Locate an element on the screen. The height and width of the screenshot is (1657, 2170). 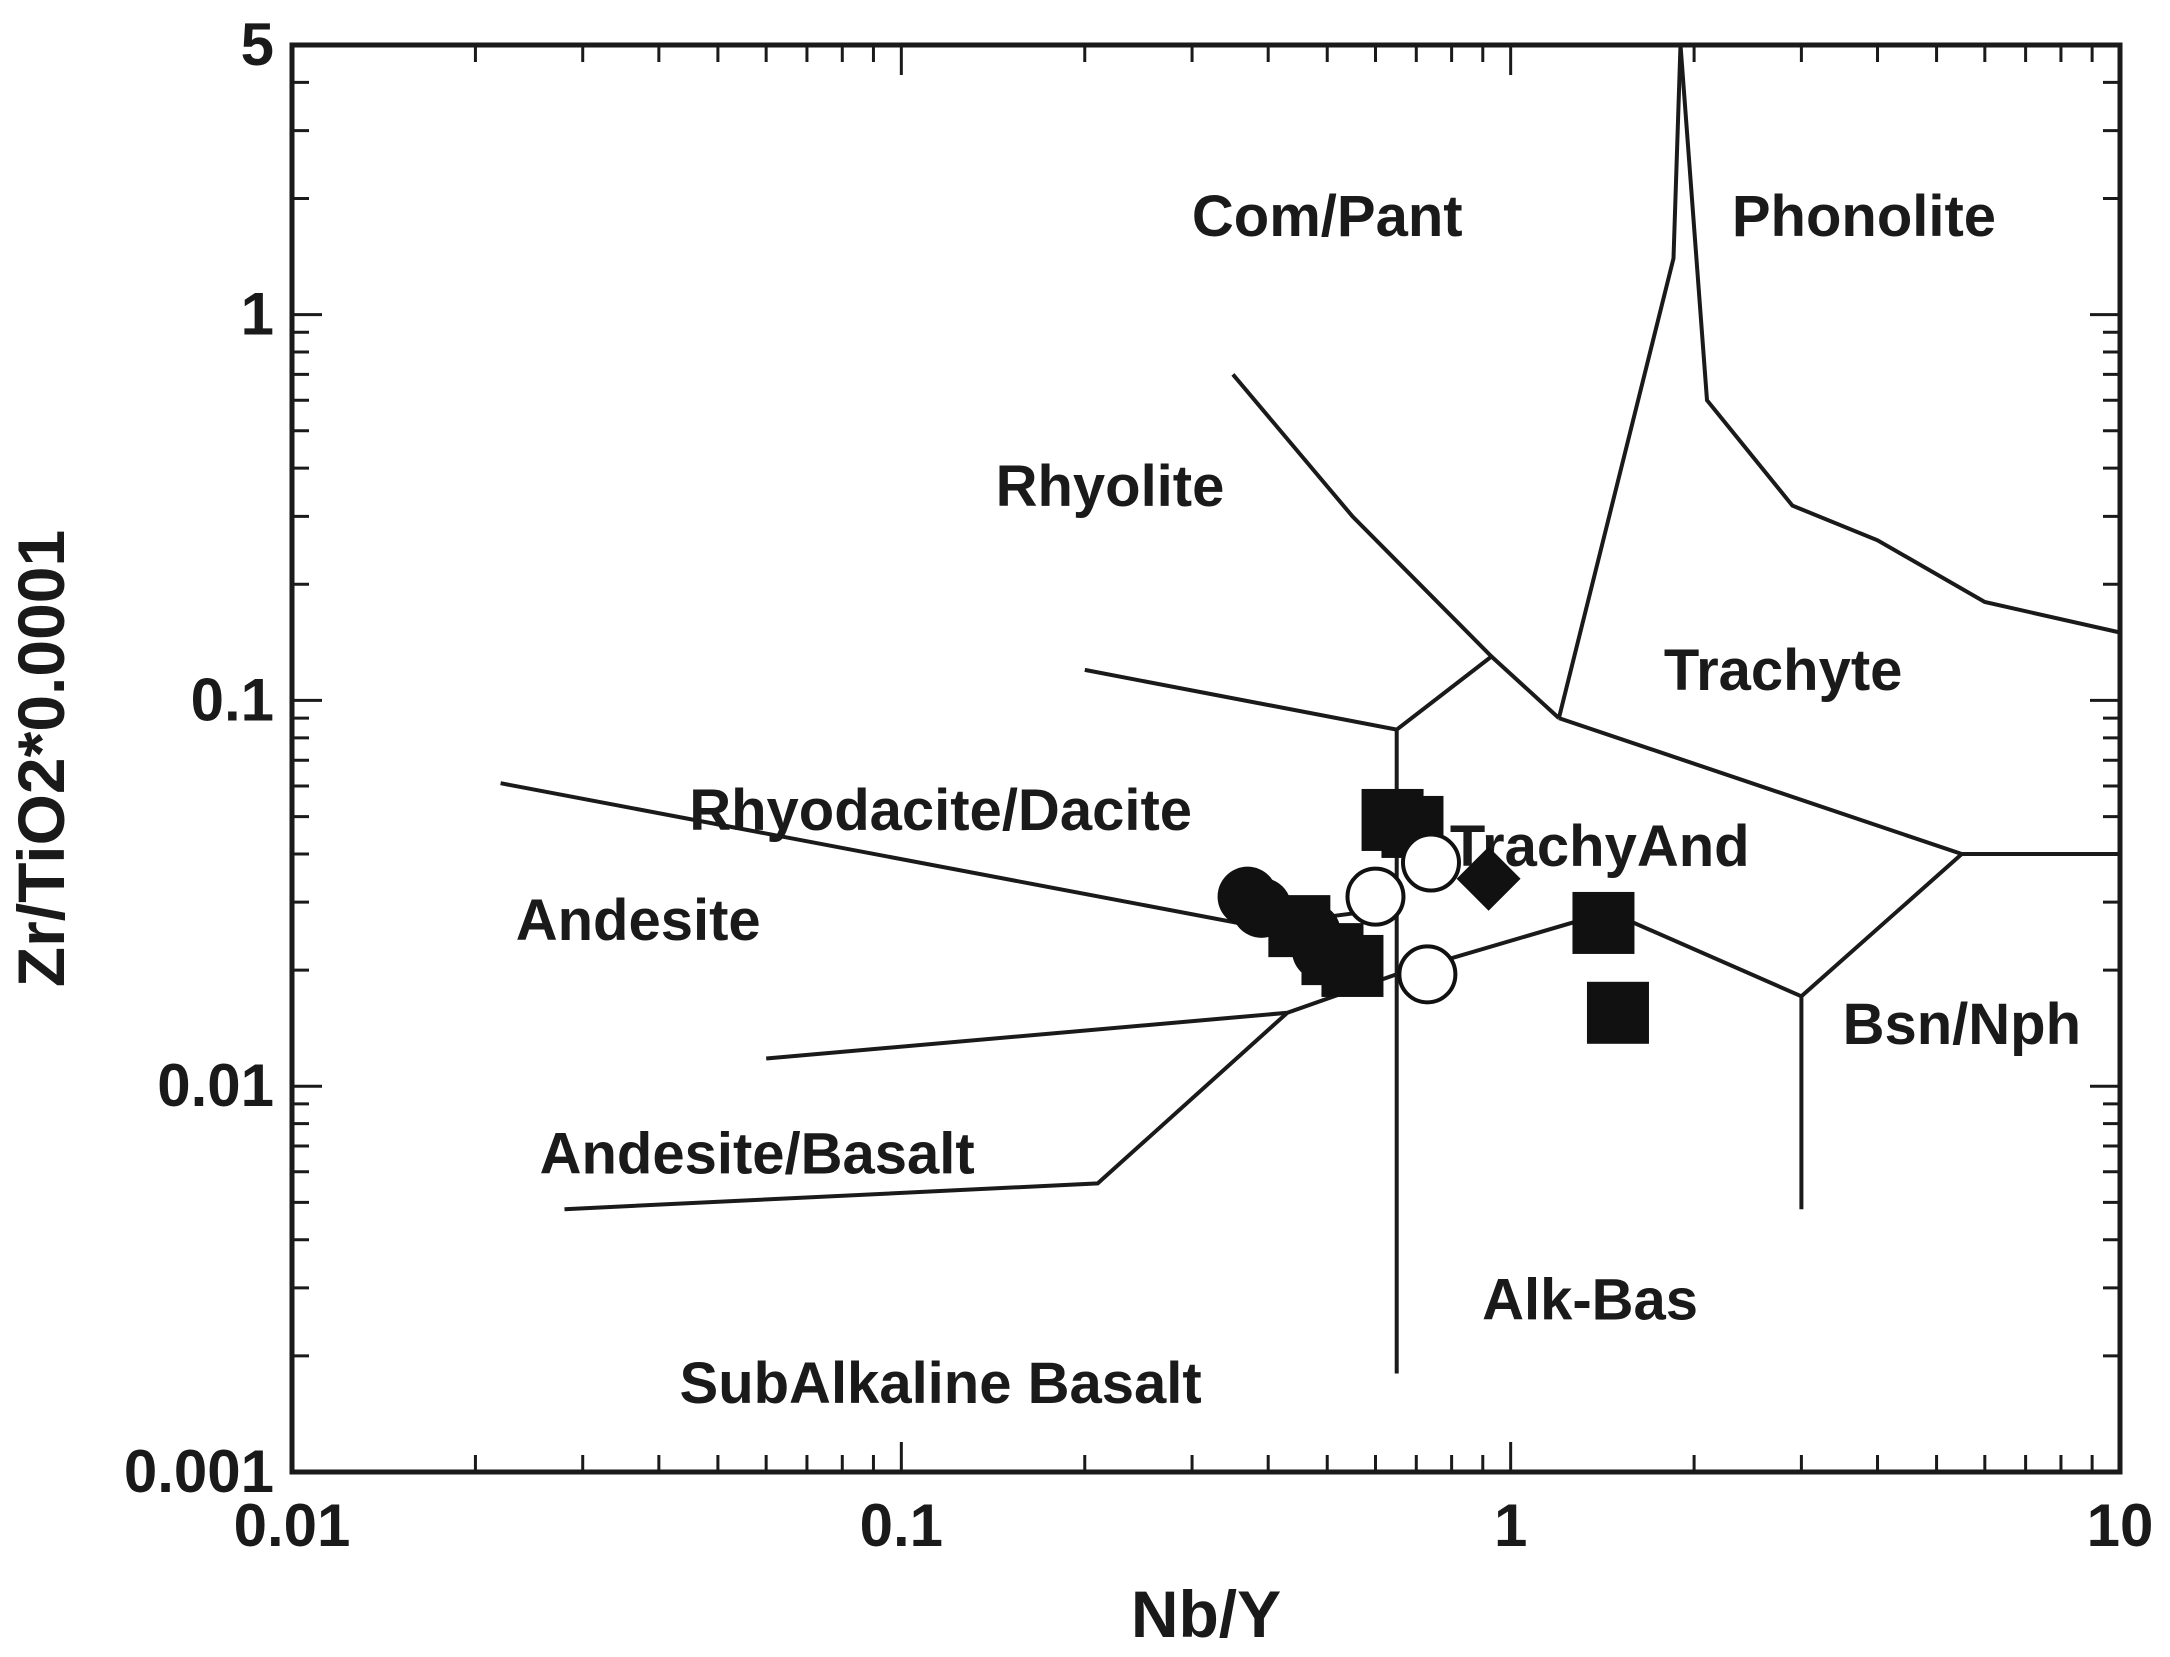
y-tick-label: 5 is located at coordinates (257, 44).